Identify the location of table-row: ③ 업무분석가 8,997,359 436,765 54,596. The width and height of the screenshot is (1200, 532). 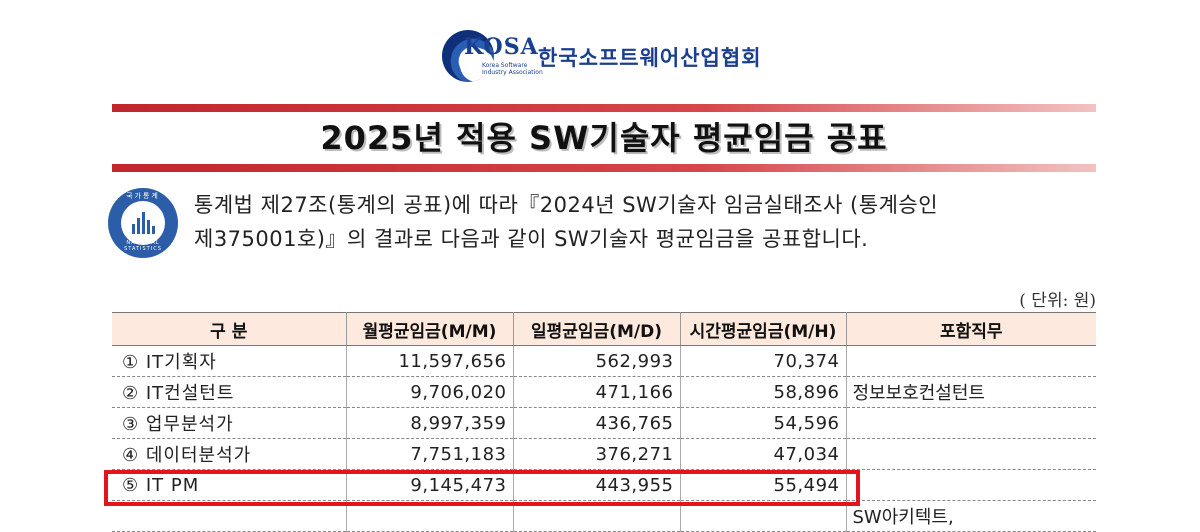
(604, 423).